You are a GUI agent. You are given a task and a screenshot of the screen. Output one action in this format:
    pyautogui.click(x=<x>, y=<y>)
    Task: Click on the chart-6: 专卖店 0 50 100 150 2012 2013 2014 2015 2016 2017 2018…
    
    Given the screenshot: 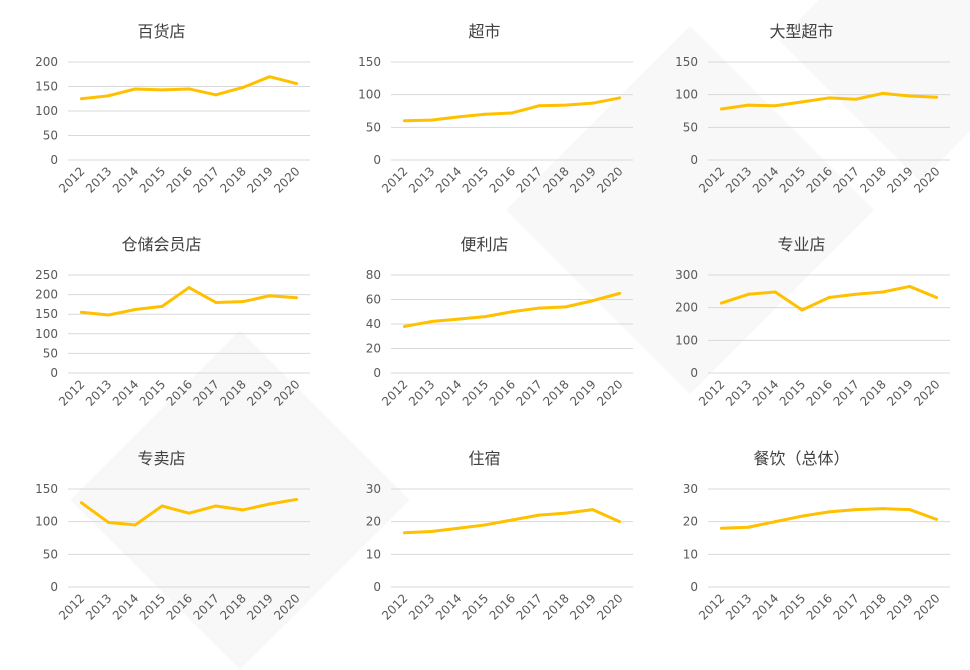 What is the action you would take?
    pyautogui.click(x=161, y=533)
    